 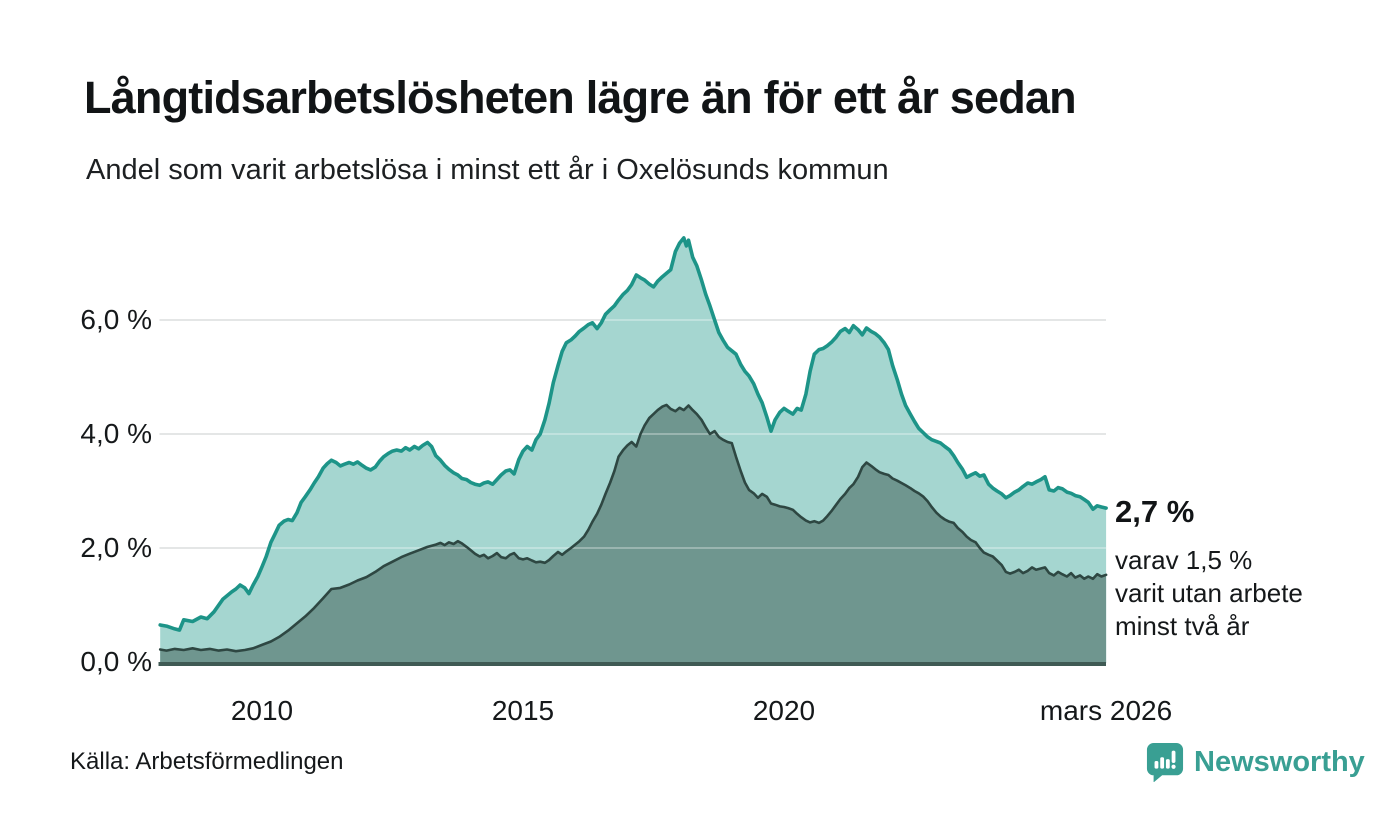 I want to click on newsworthy-logo: Newsworthy, so click(x=1255, y=762).